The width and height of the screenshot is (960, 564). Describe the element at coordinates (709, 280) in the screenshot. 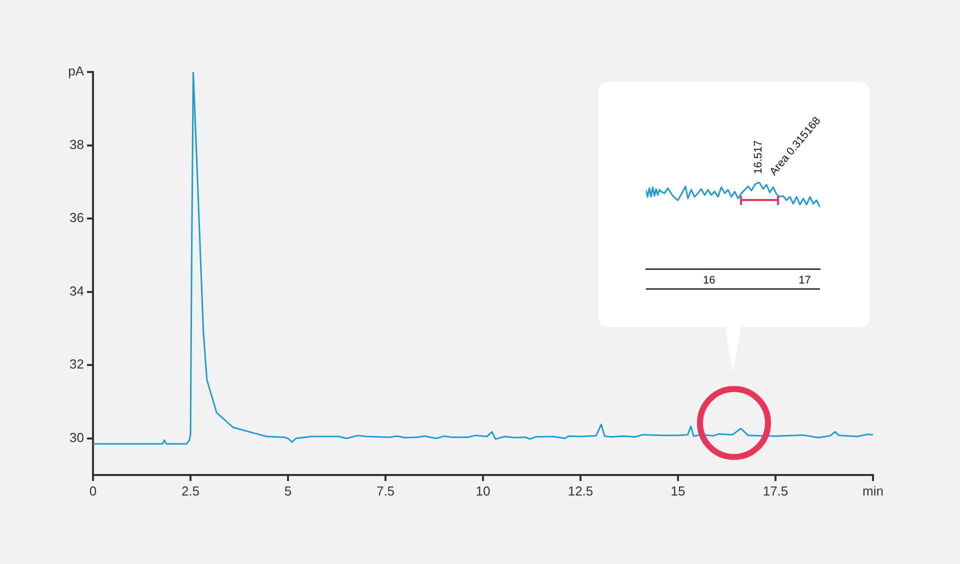

I see `x-tick-label: 16` at that location.